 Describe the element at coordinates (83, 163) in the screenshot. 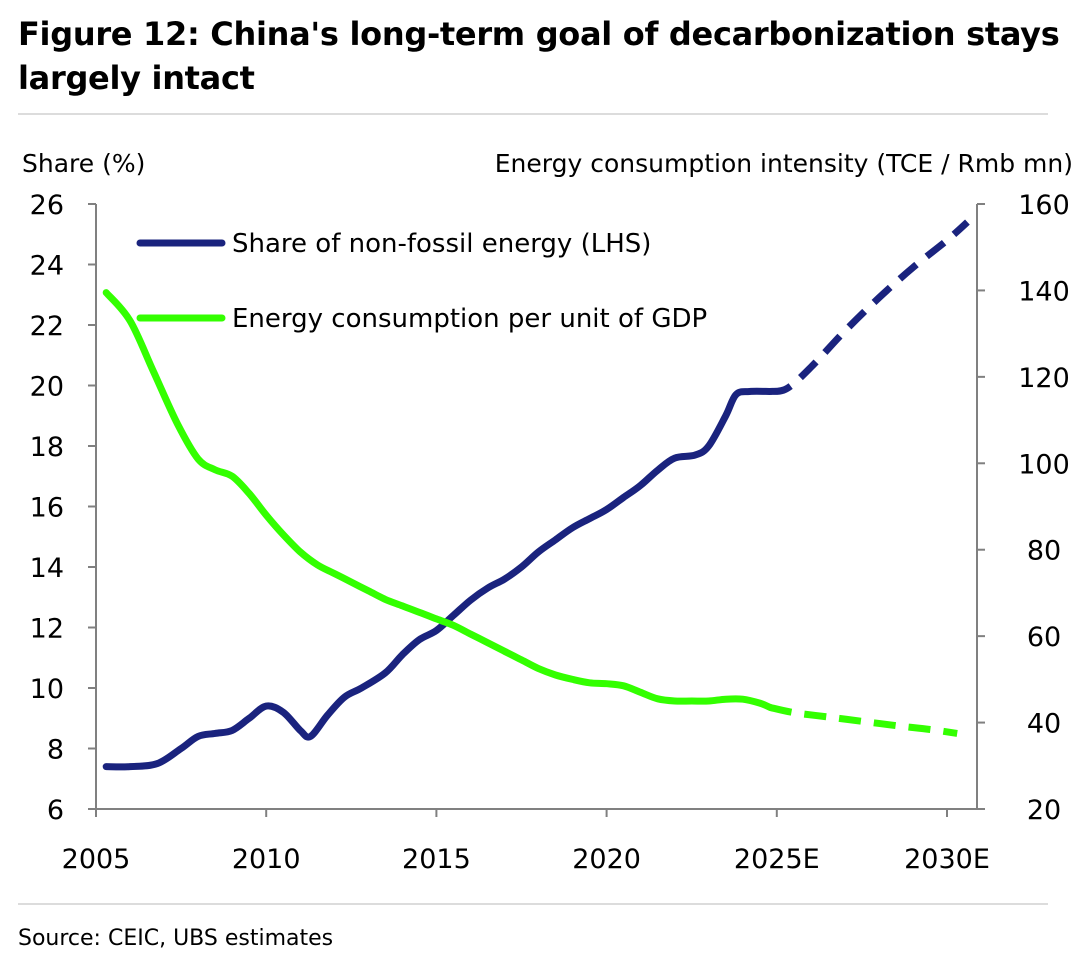

I see `left-axis-label: Share (%)` at that location.